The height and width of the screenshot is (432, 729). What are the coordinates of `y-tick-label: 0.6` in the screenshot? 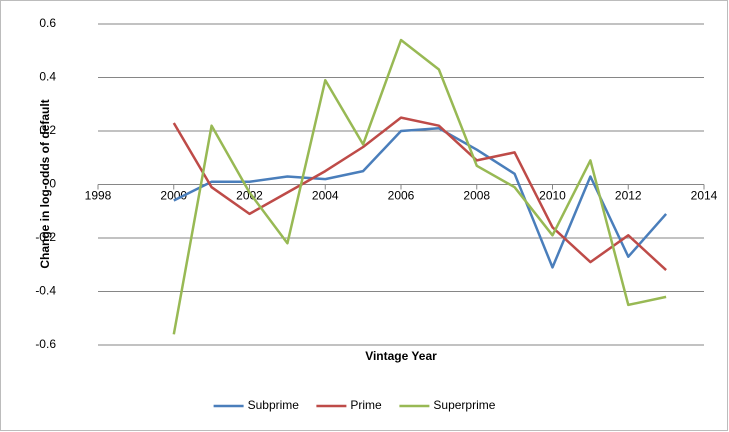 It's located at (47, 23).